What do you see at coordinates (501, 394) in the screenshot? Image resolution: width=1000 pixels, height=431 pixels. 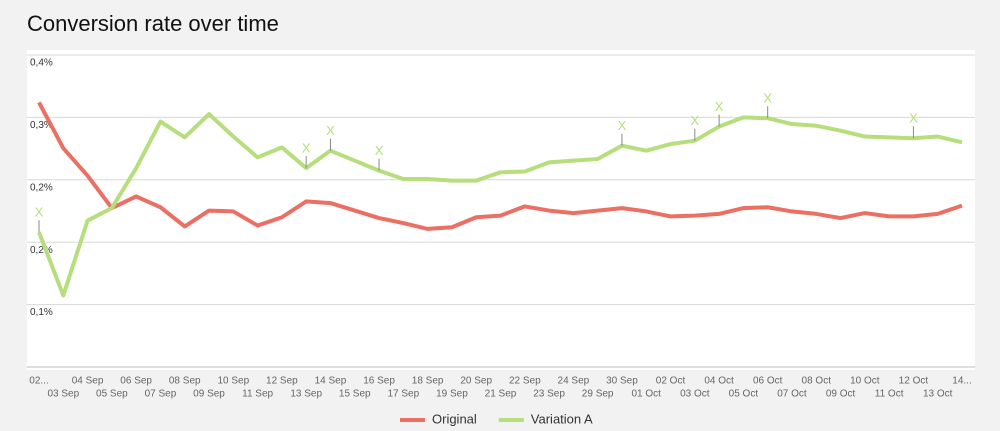 I see `x-tick-label: 21 Sep` at bounding box center [501, 394].